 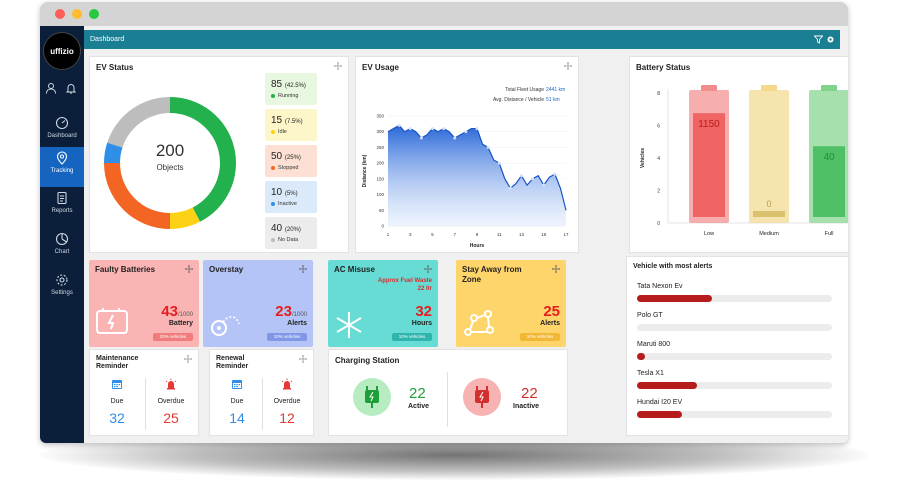 I want to click on battery-fill-low, so click(x=709, y=165).